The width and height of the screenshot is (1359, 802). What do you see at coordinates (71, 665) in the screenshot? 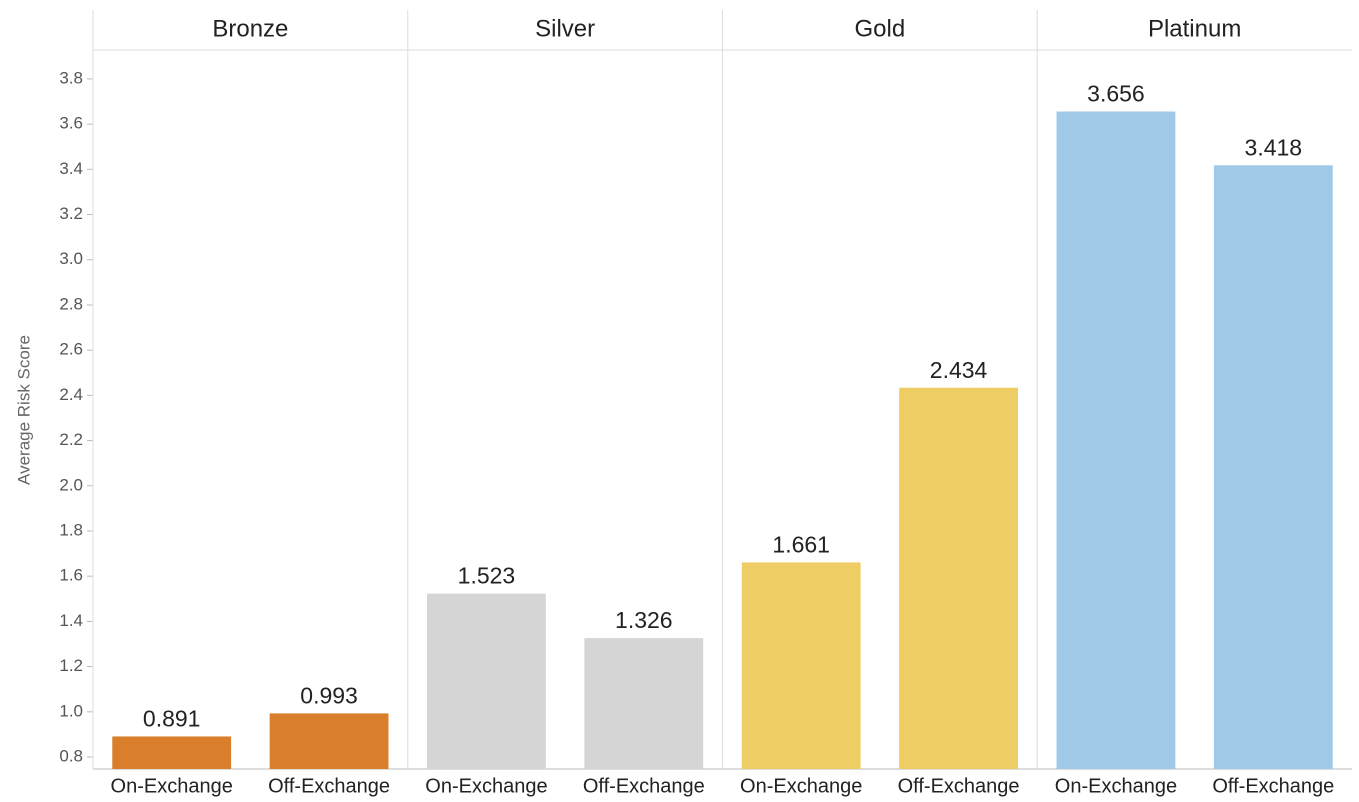
I see `y-tick-label: 1.2` at bounding box center [71, 665].